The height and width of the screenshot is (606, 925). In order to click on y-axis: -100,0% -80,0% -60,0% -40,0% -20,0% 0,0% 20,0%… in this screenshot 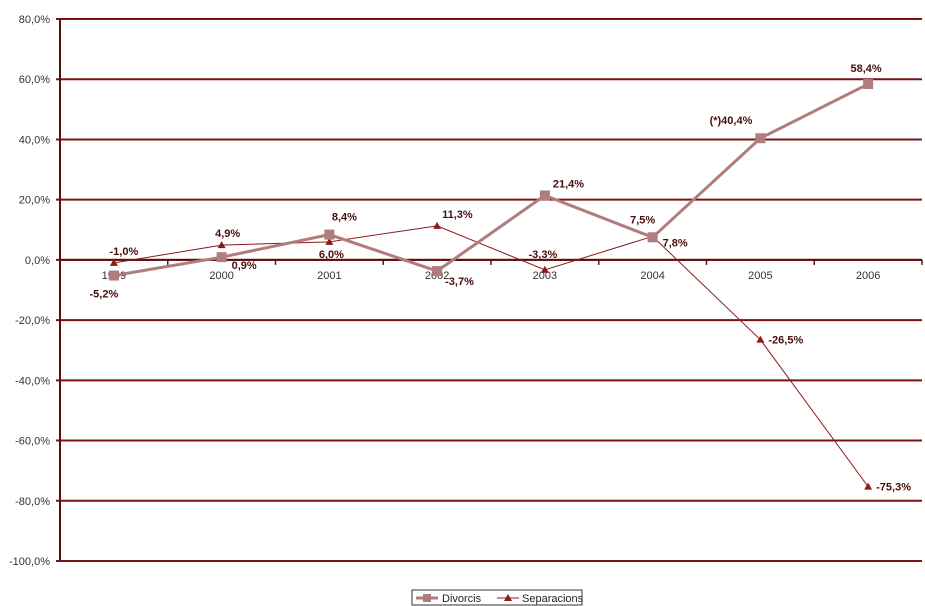, I will do `click(35, 291)`.